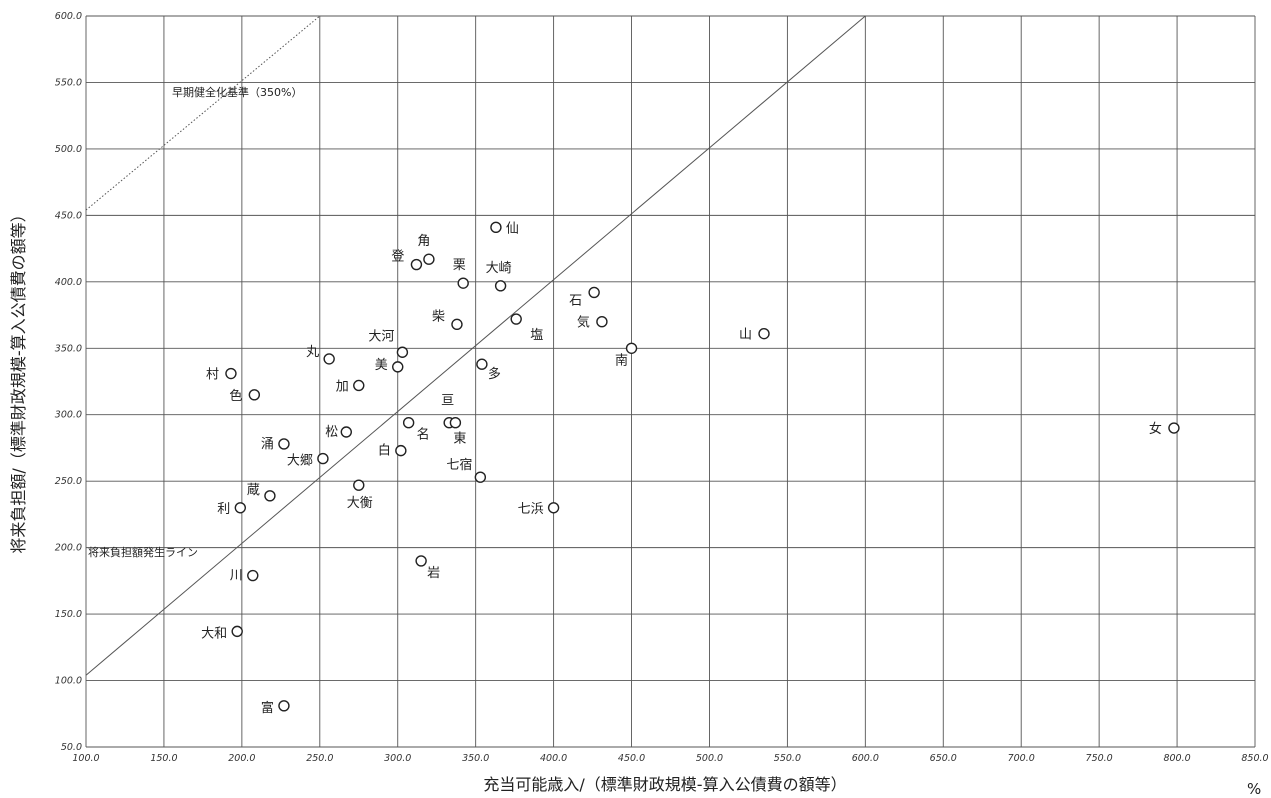 The image size is (1271, 798). What do you see at coordinates (68, 348) in the screenshot?
I see `y-tick-label: 350.0` at bounding box center [68, 348].